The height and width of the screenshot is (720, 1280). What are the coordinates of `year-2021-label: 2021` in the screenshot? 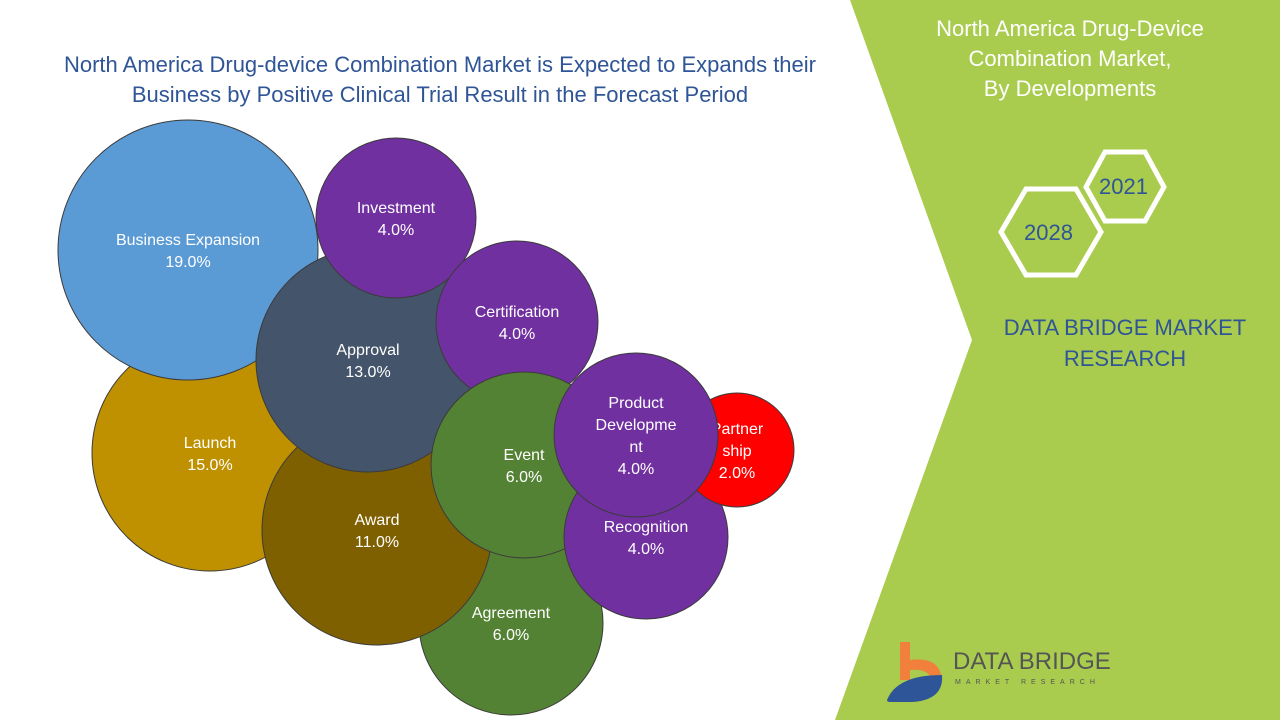 It's located at (1123, 186).